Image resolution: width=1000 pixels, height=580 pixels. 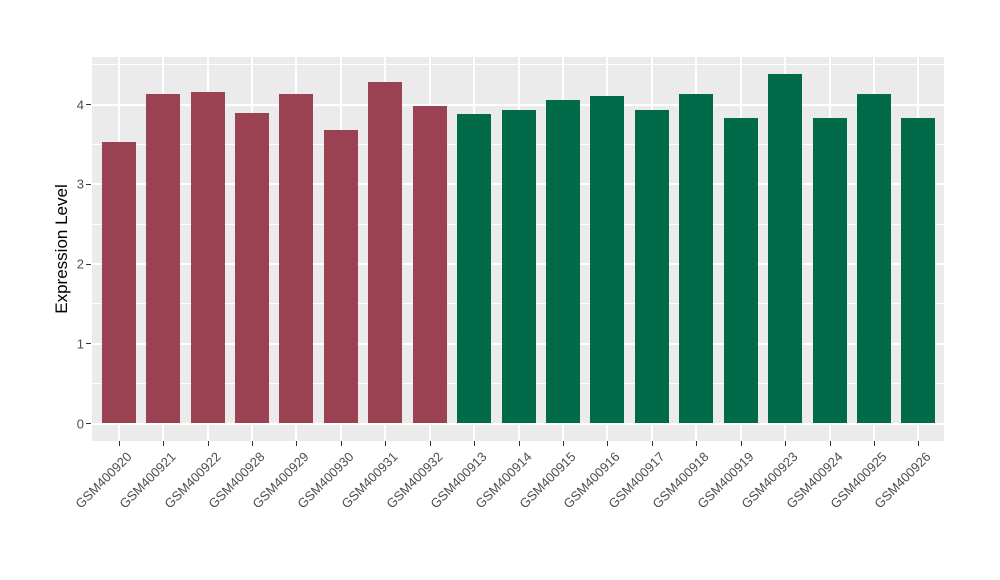 What do you see at coordinates (80, 344) in the screenshot?
I see `y-tick-label: 1` at bounding box center [80, 344].